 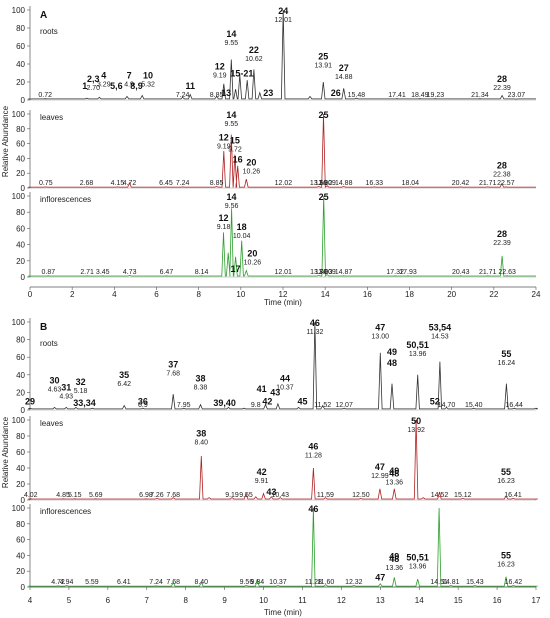 What do you see at coordinates (439, 582) in the screenshot?
I see `panel-b-inflorescences-rt-label: 14.51` at bounding box center [439, 582].